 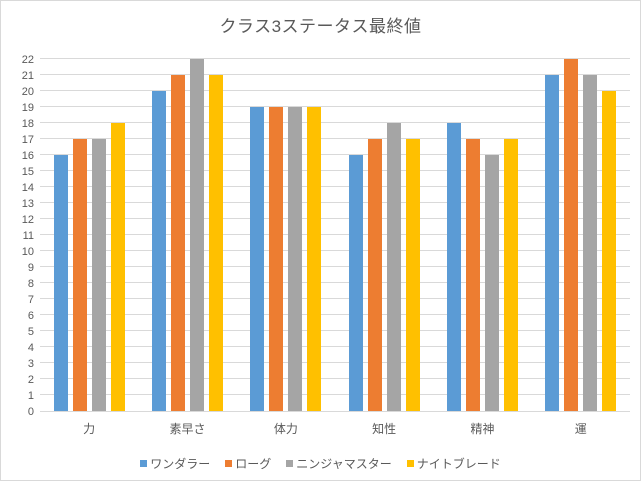 What do you see at coordinates (482, 429) in the screenshot?
I see `x-category-label-5: 精神` at bounding box center [482, 429].